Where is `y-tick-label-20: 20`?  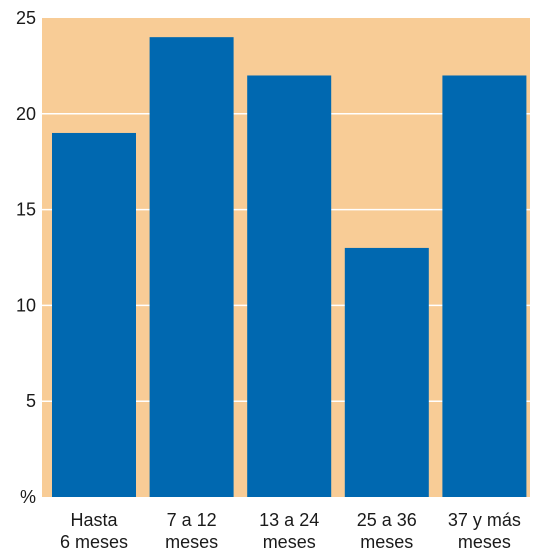 y-tick-label-20: 20 is located at coordinates (26, 114).